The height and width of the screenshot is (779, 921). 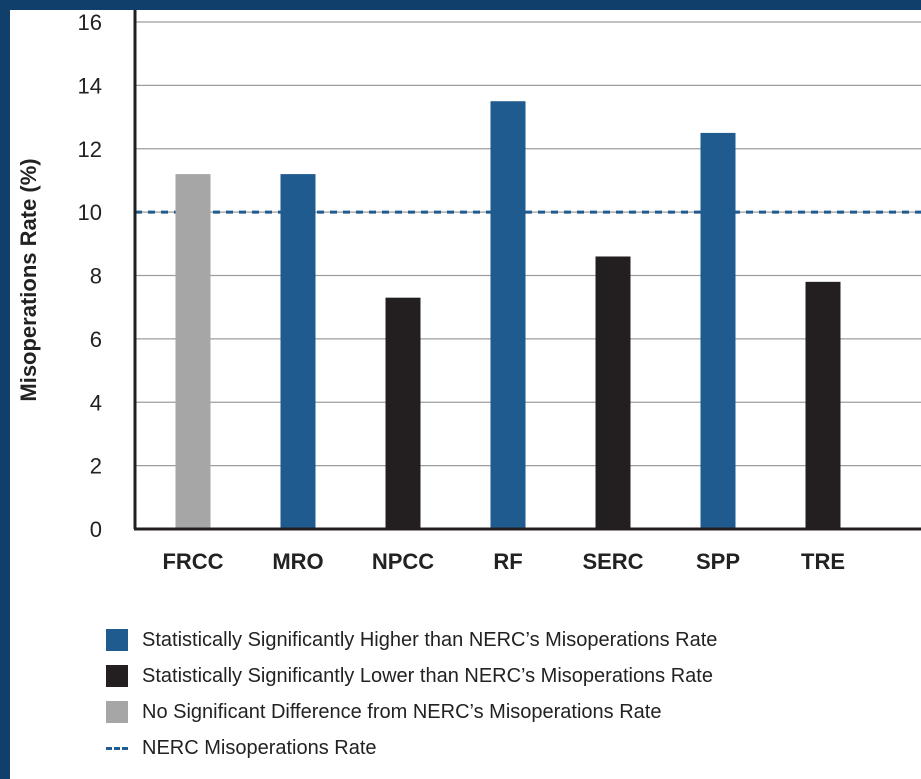 I want to click on y-tick-label: 6, so click(x=96, y=339).